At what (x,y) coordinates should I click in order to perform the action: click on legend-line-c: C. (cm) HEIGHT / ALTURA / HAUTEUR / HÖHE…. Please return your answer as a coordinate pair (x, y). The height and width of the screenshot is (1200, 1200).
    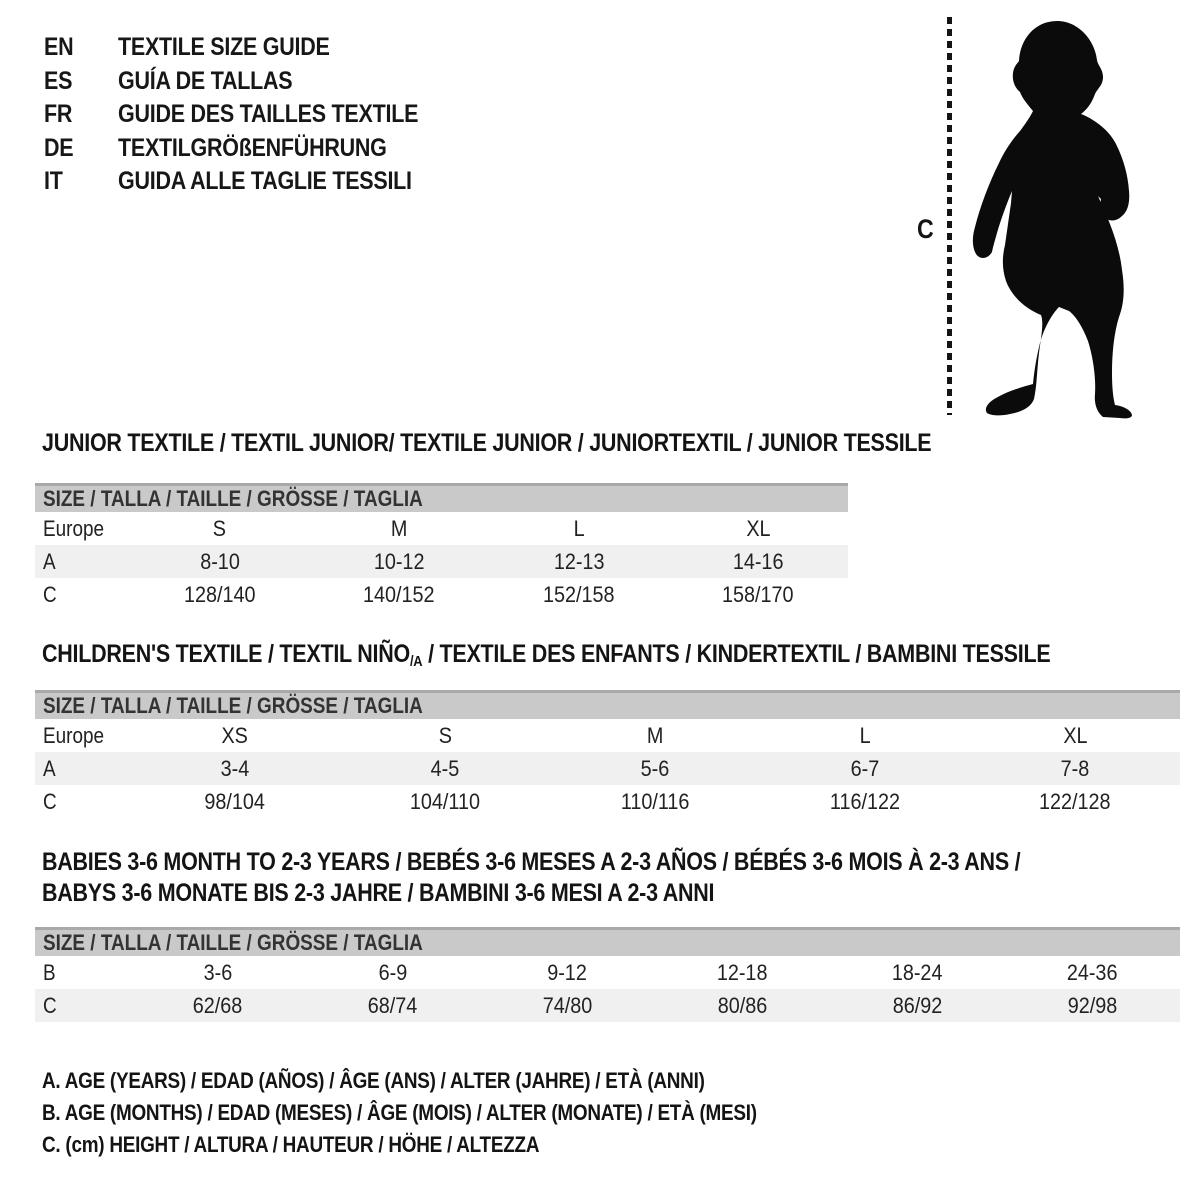
    Looking at the image, I should click on (291, 1144).